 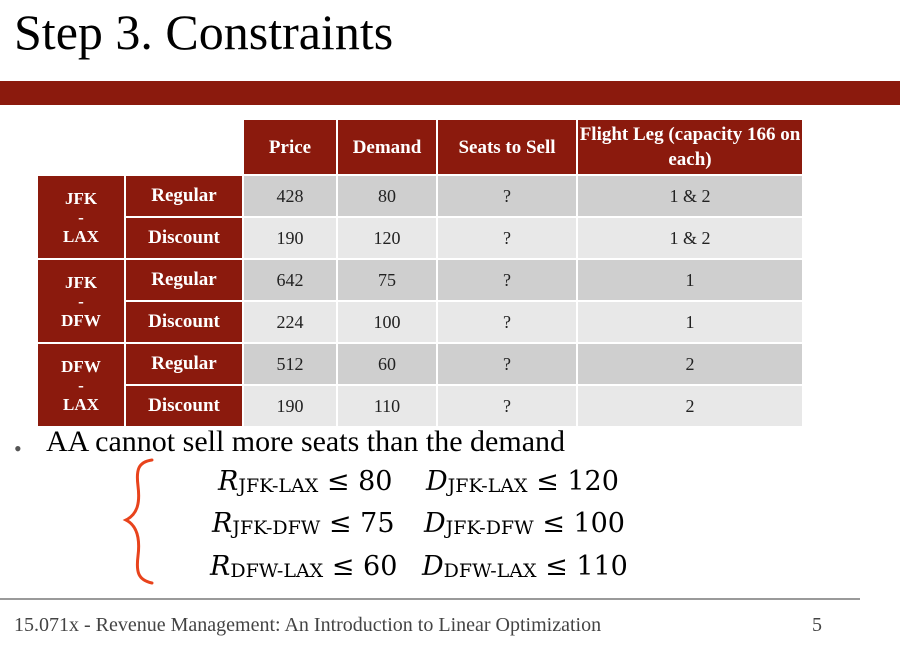 I want to click on demand-cell: 75, so click(x=387, y=280).